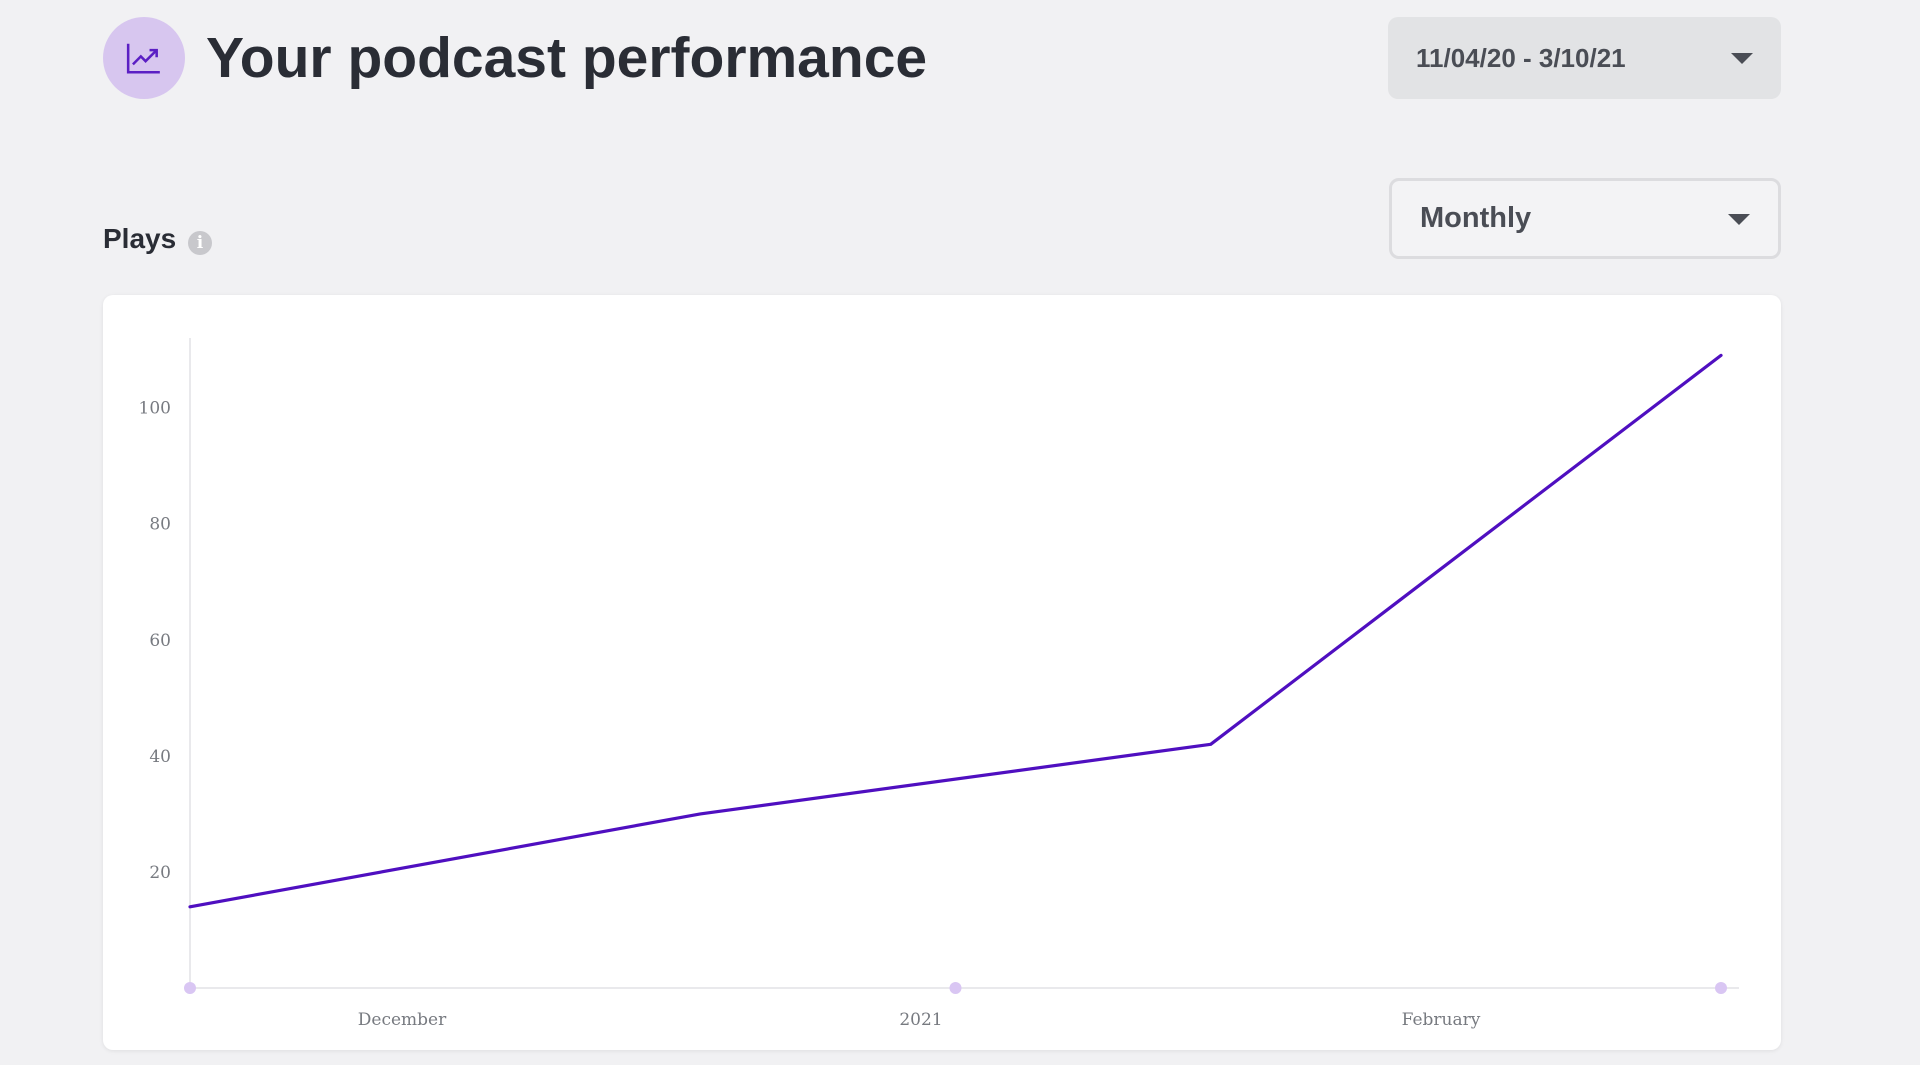 Image resolution: width=1920 pixels, height=1065 pixels. What do you see at coordinates (160, 525) in the screenshot?
I see `y-tick-label: 80` at bounding box center [160, 525].